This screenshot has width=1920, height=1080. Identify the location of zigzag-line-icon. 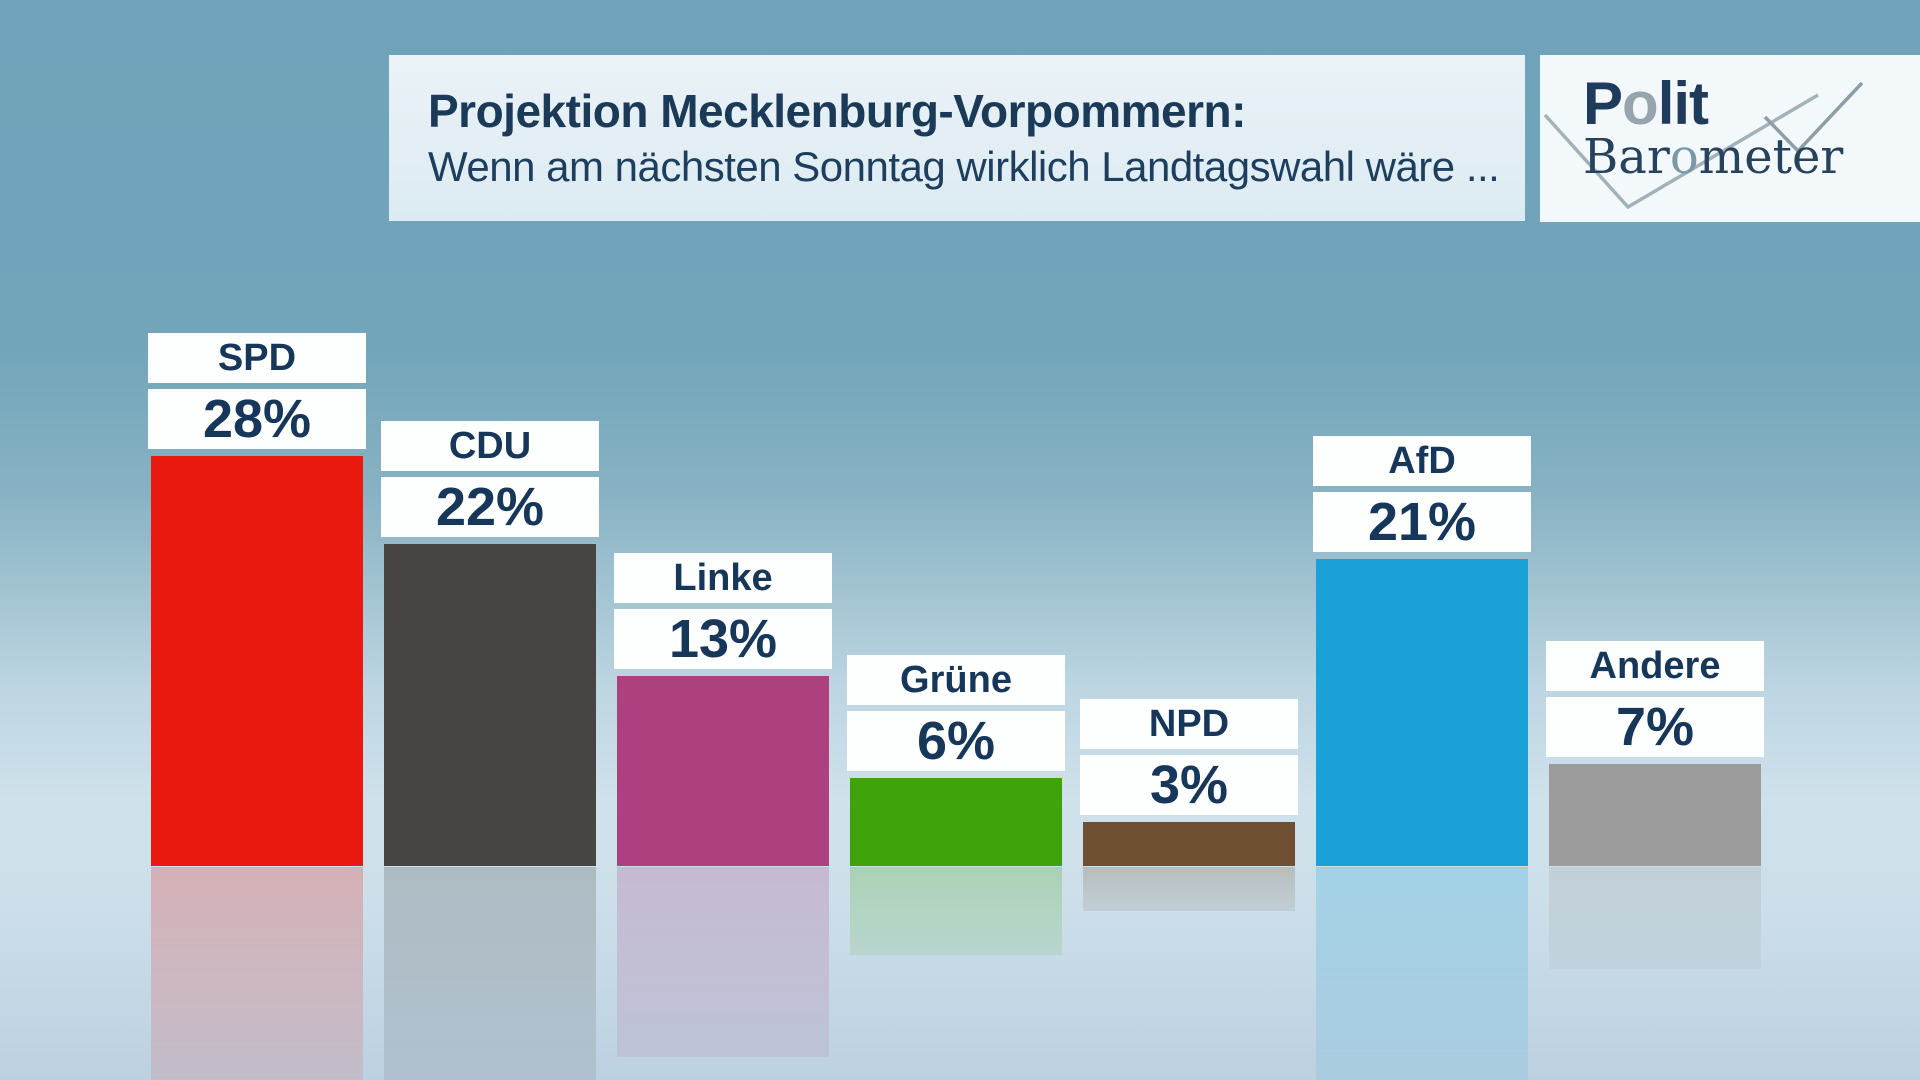
(1703, 145).